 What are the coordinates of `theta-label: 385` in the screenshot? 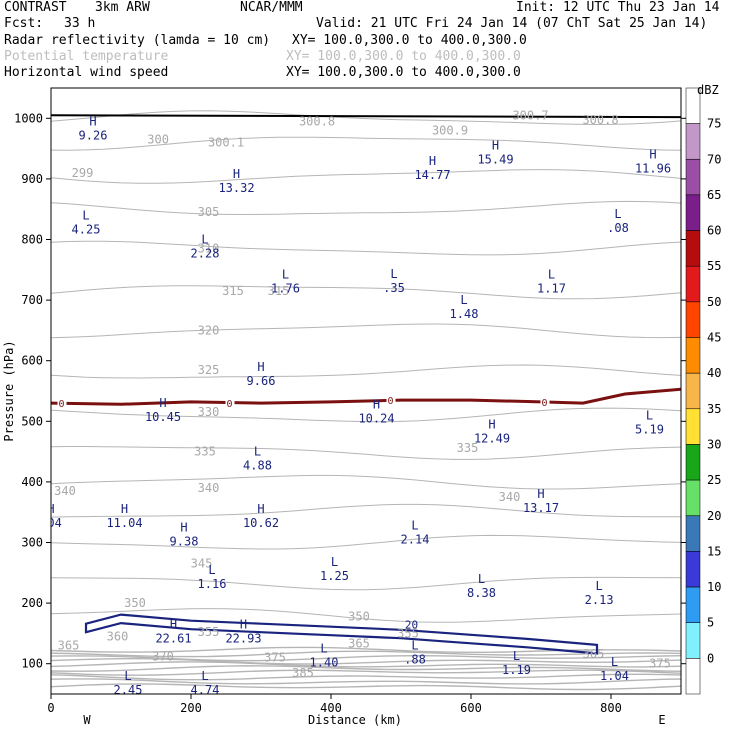 It's located at (303, 673).